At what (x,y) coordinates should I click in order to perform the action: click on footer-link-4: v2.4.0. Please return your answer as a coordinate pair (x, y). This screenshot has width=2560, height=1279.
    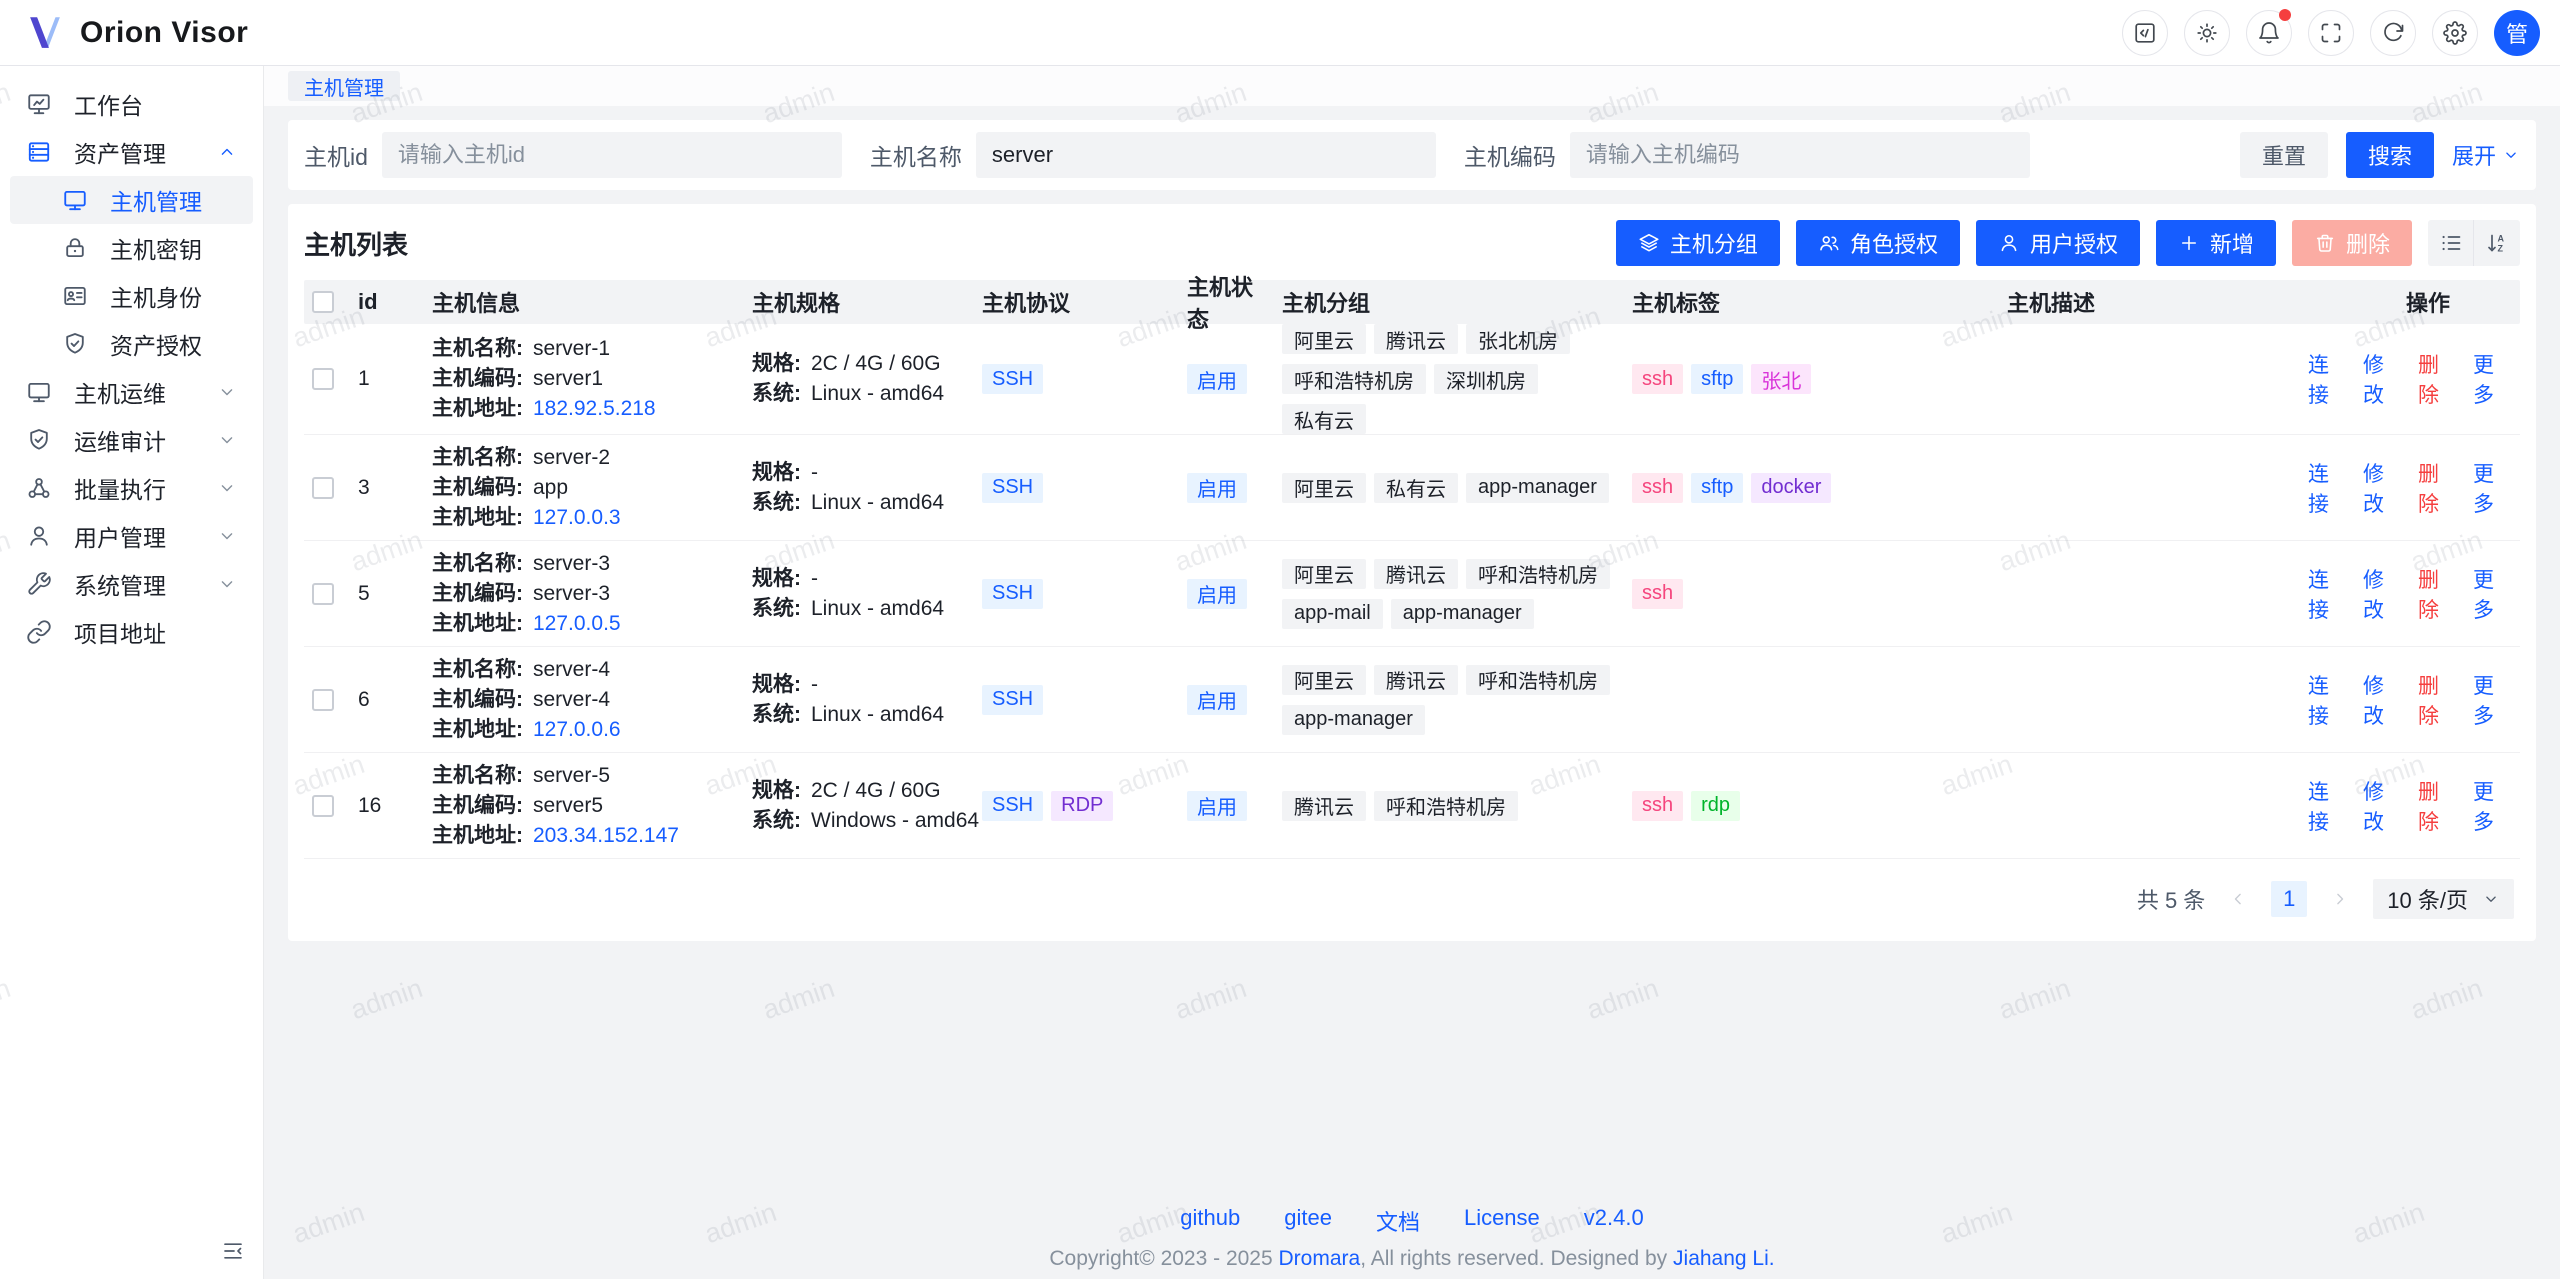
    Looking at the image, I should click on (1613, 1217).